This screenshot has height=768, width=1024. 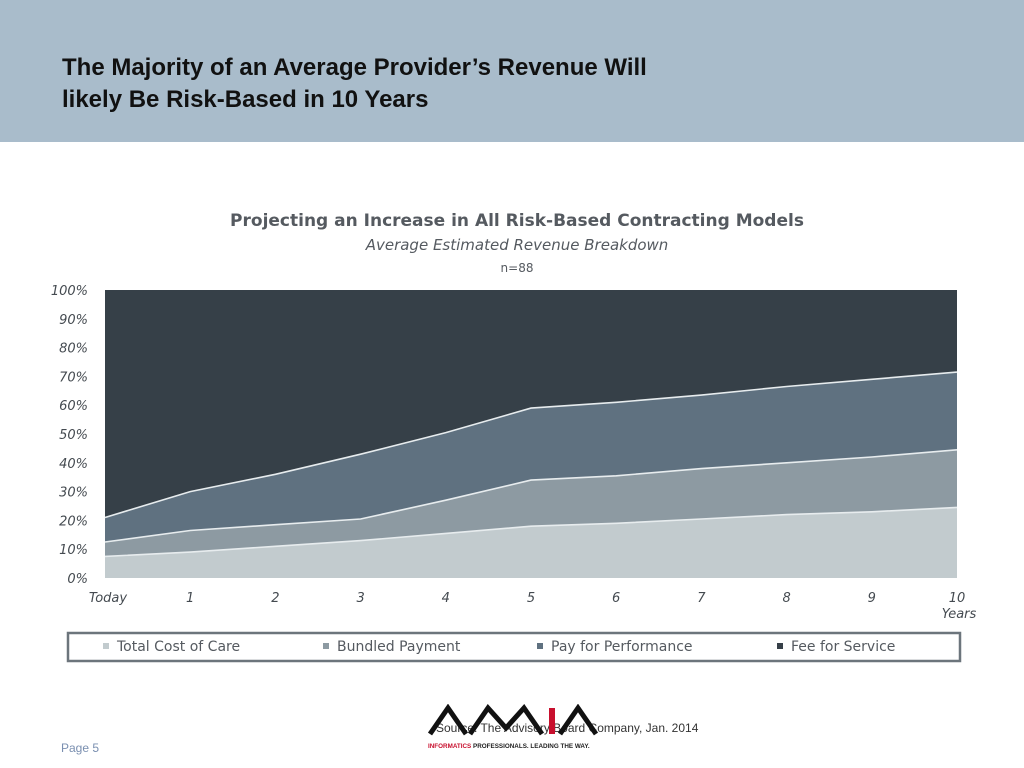 What do you see at coordinates (531, 496) in the screenshot?
I see `boundary-bundled-payment` at bounding box center [531, 496].